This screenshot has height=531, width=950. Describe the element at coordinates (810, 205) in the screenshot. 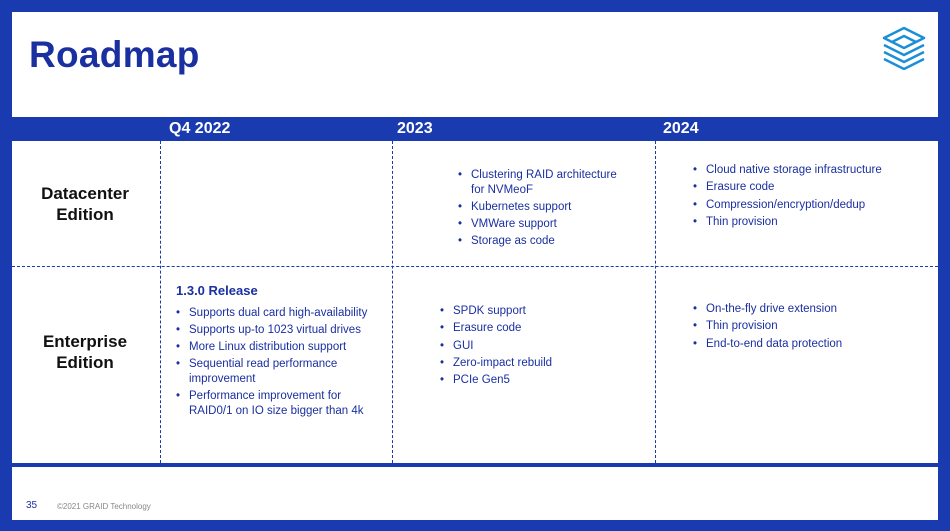

I see `list-item: Compression/encryption/dedup` at that location.